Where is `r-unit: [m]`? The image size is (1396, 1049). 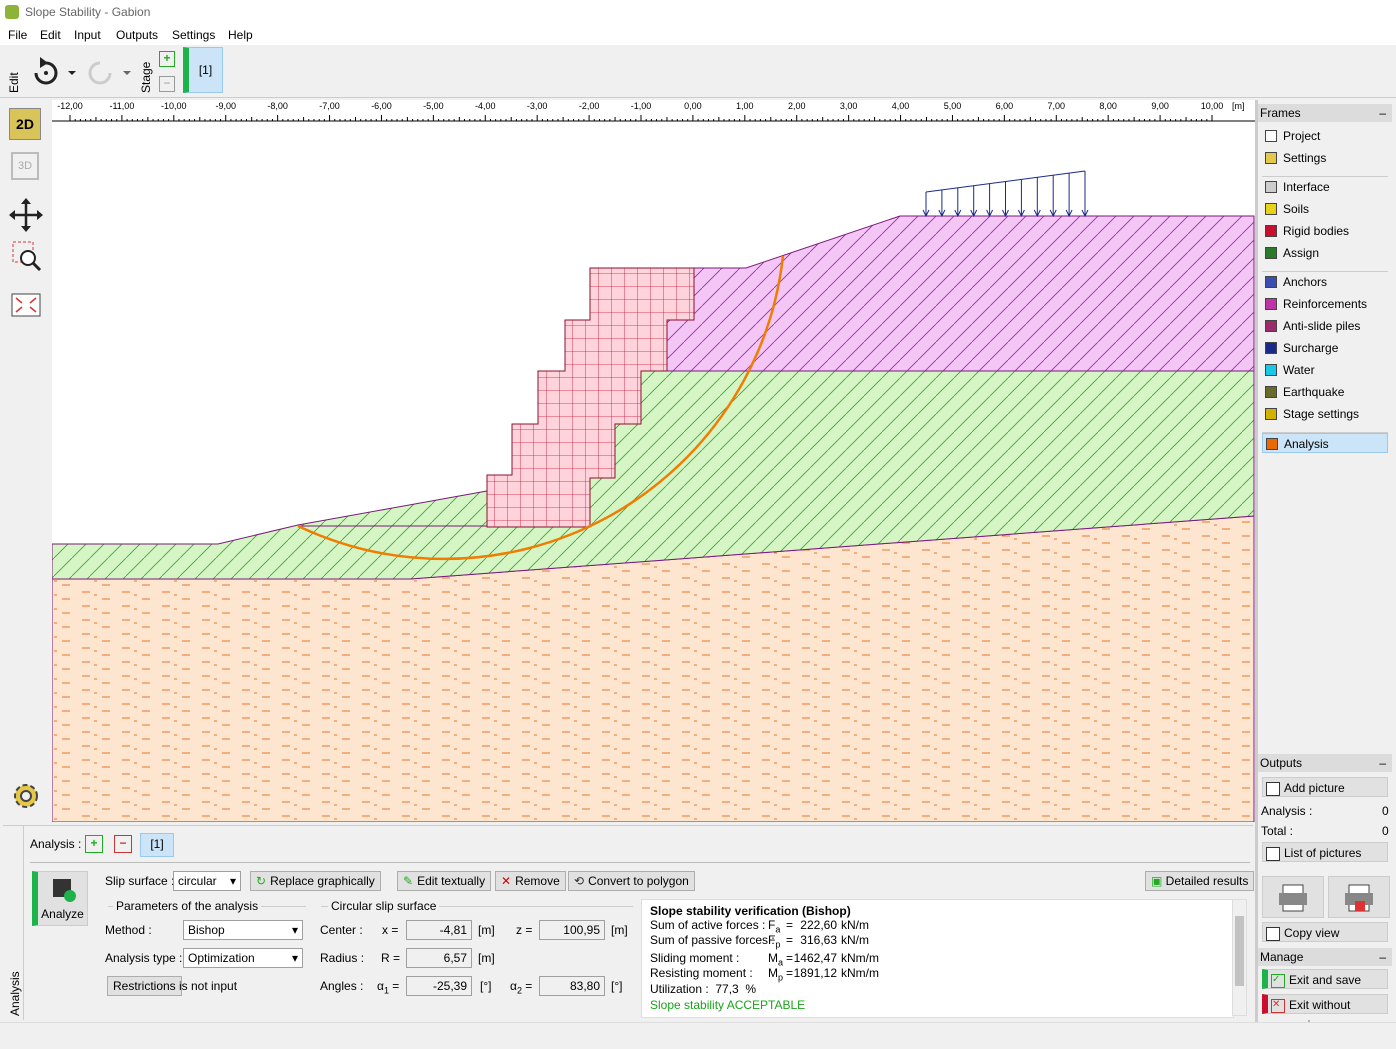
r-unit: [m] is located at coordinates (486, 958).